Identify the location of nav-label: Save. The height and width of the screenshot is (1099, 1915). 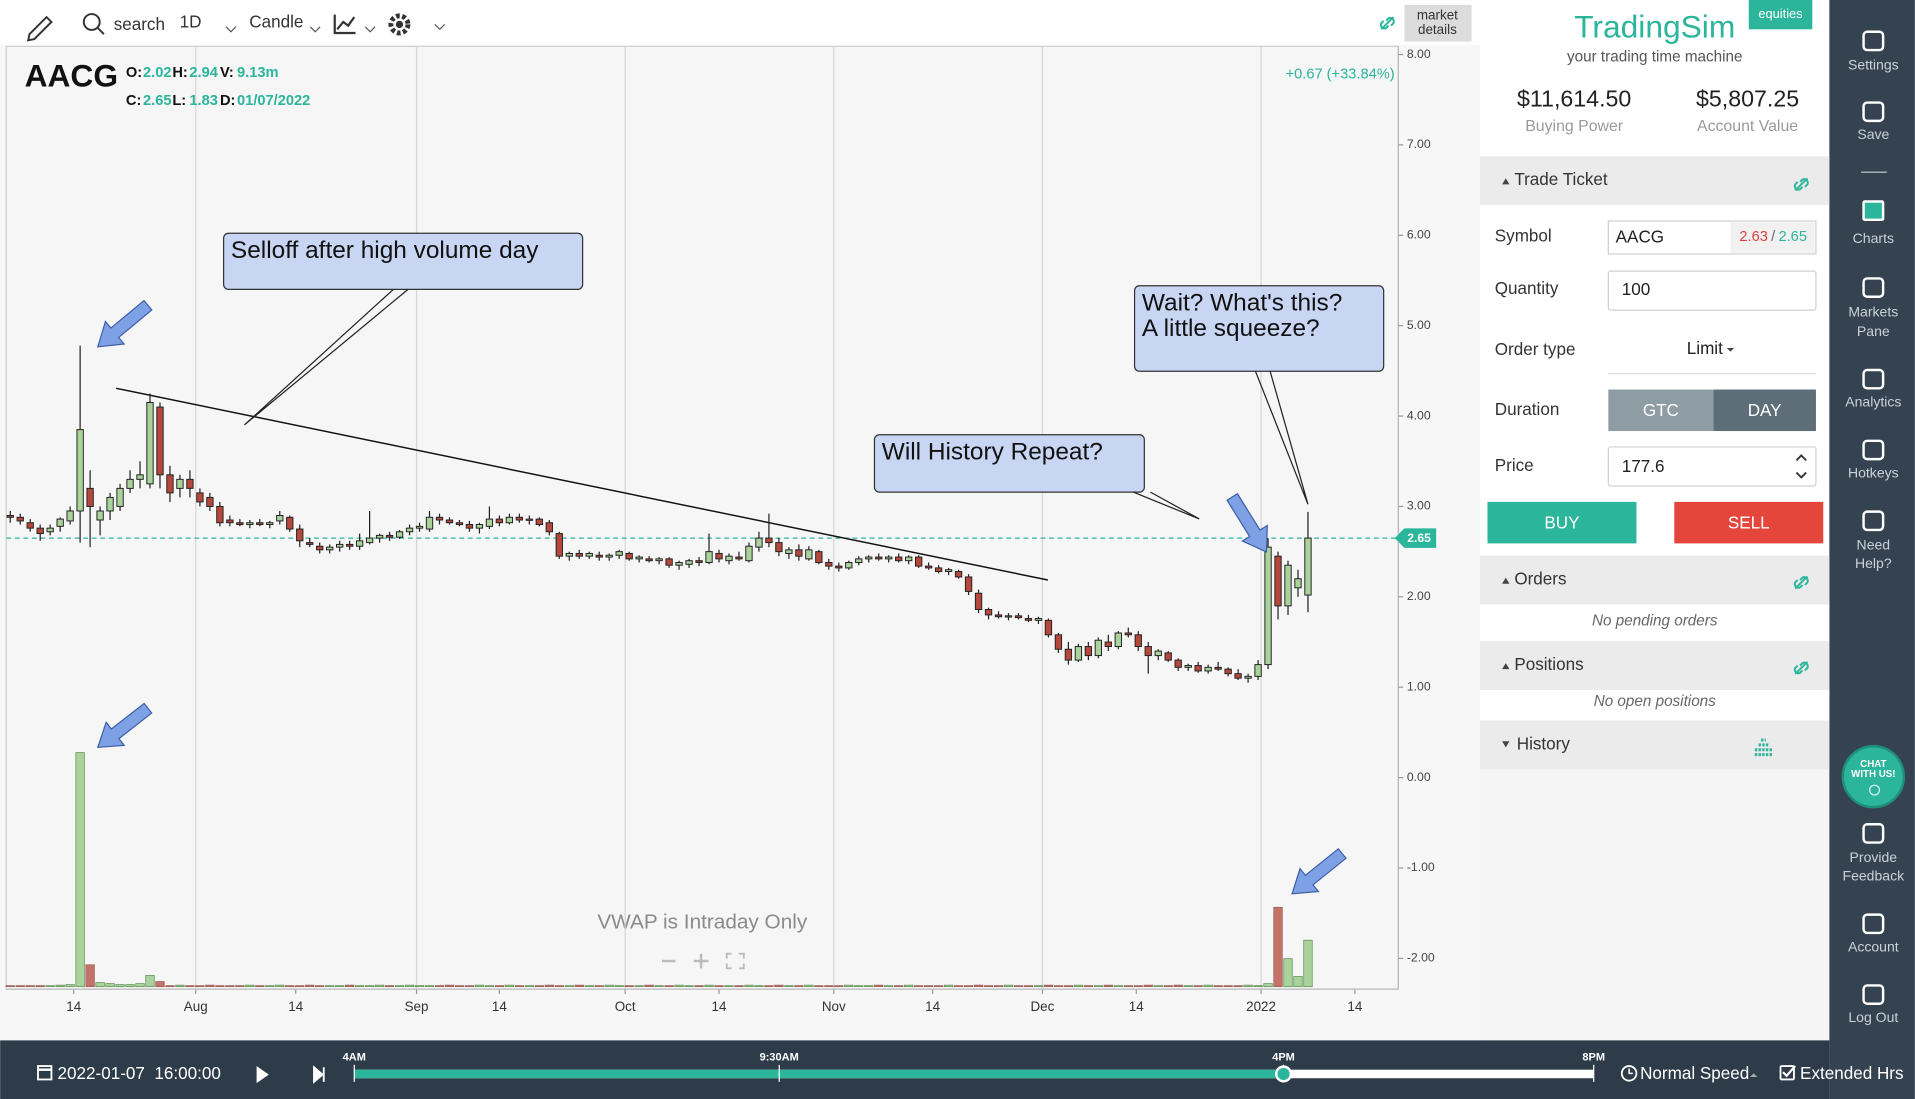
(1873, 134).